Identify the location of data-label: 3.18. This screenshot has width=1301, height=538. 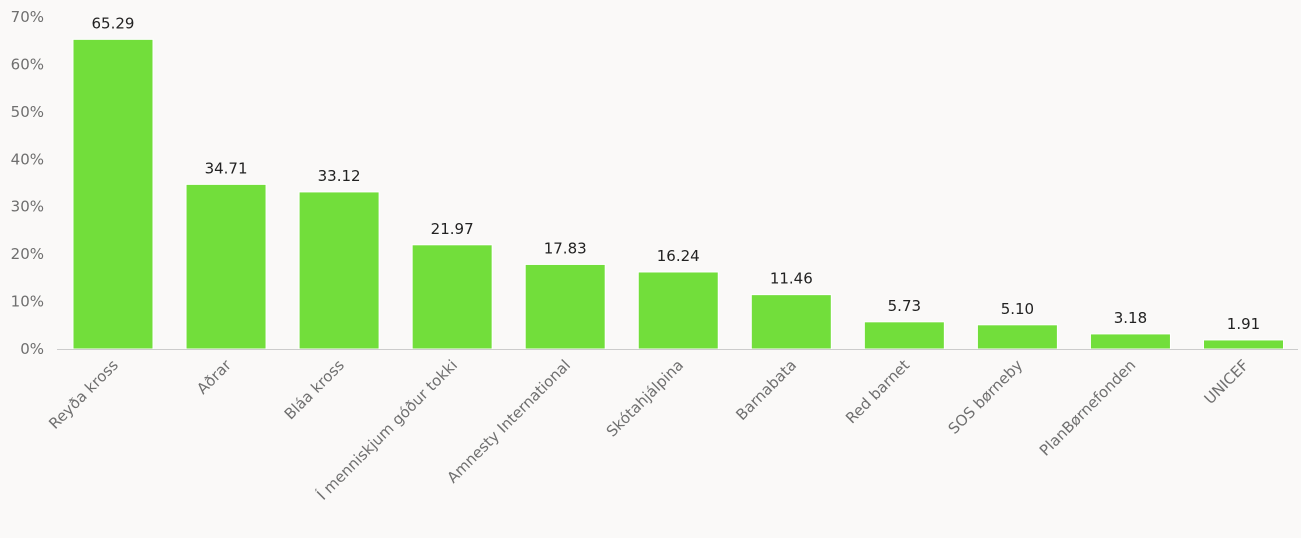
(1130, 318).